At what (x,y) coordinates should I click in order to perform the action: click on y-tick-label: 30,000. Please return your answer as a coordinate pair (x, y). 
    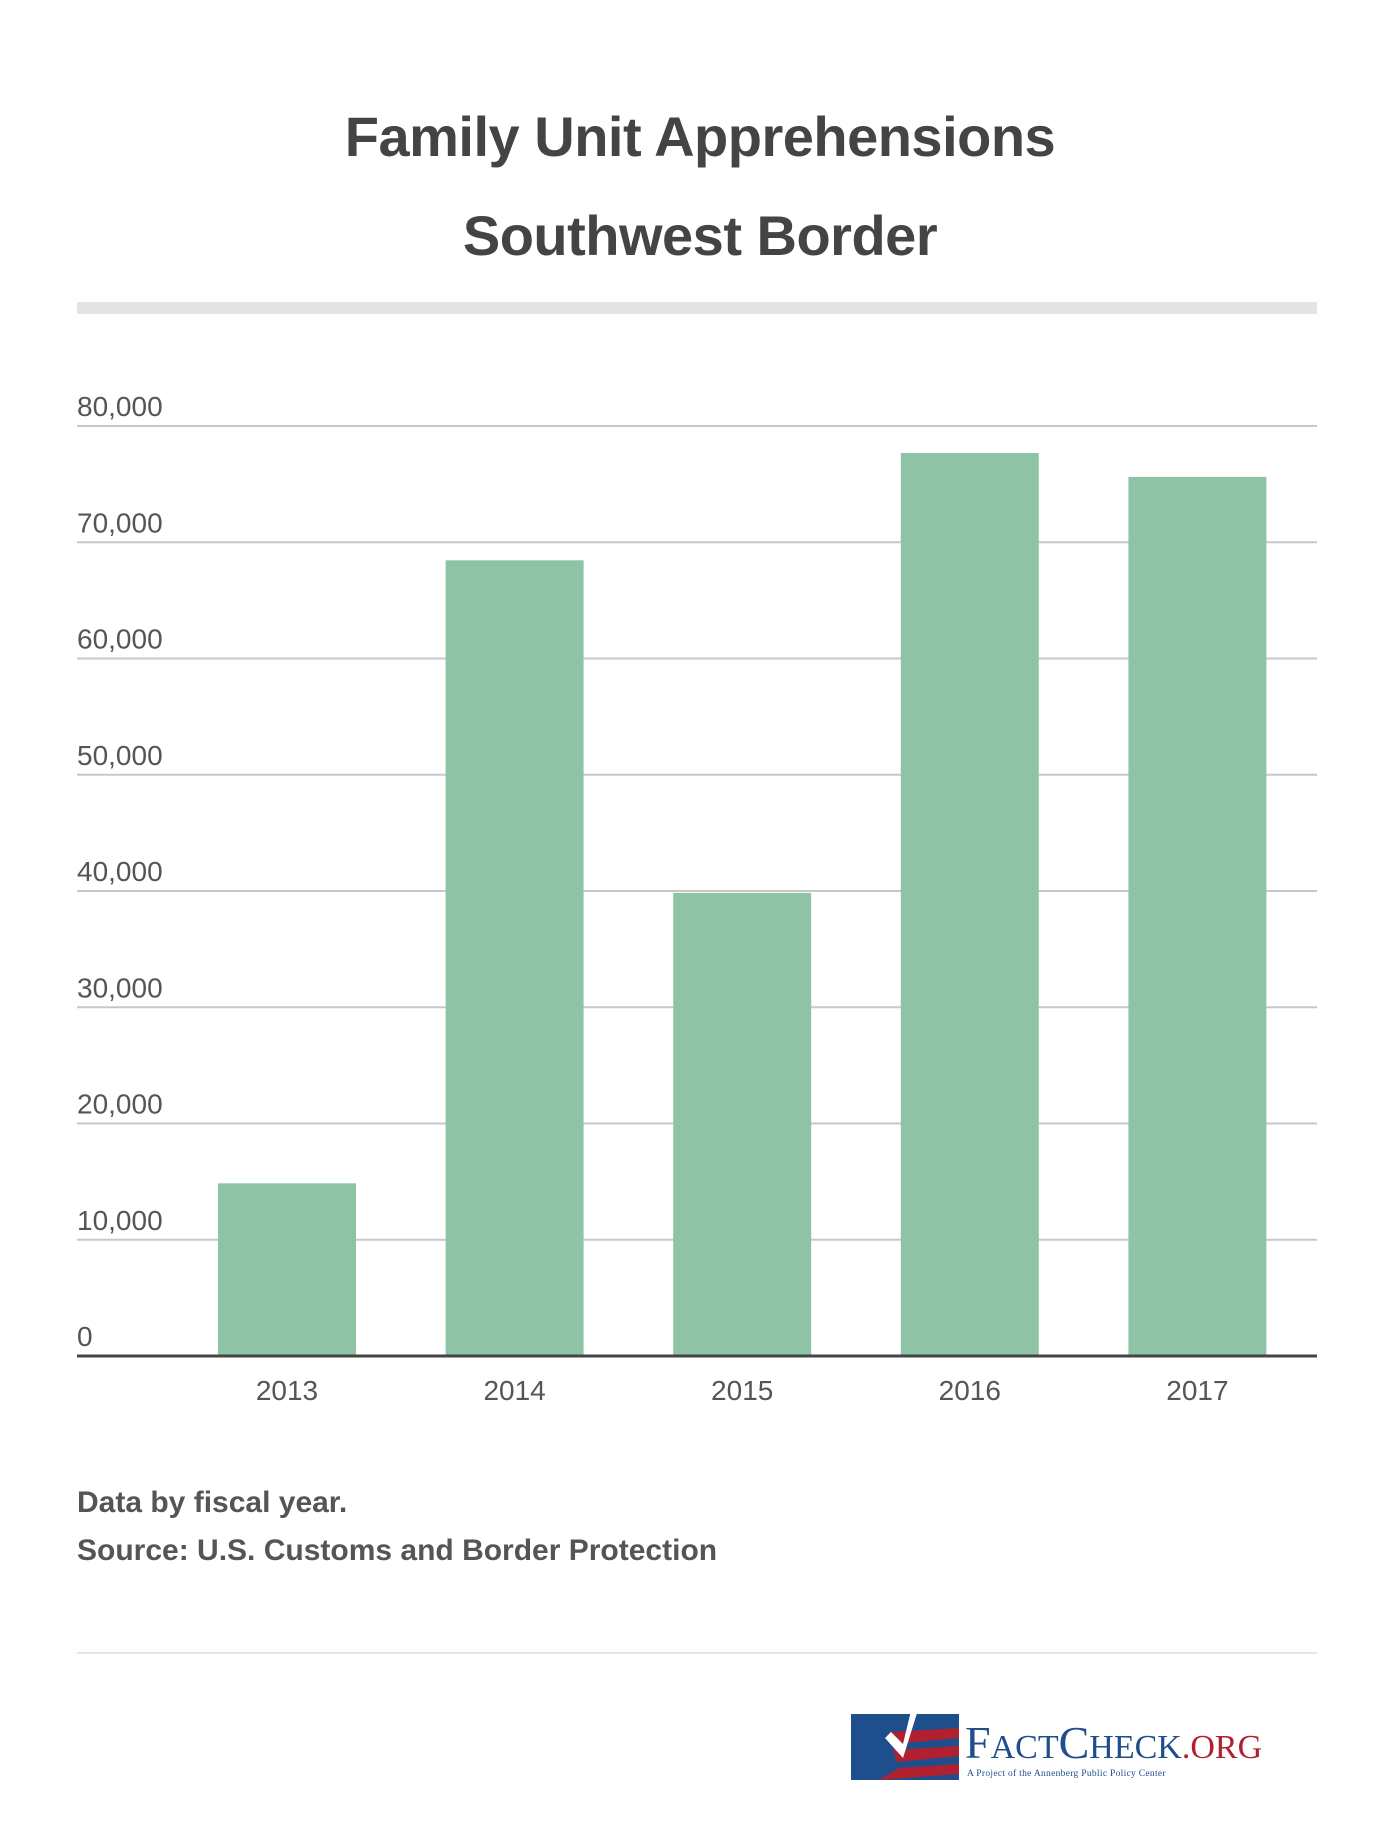
    Looking at the image, I should click on (120, 987).